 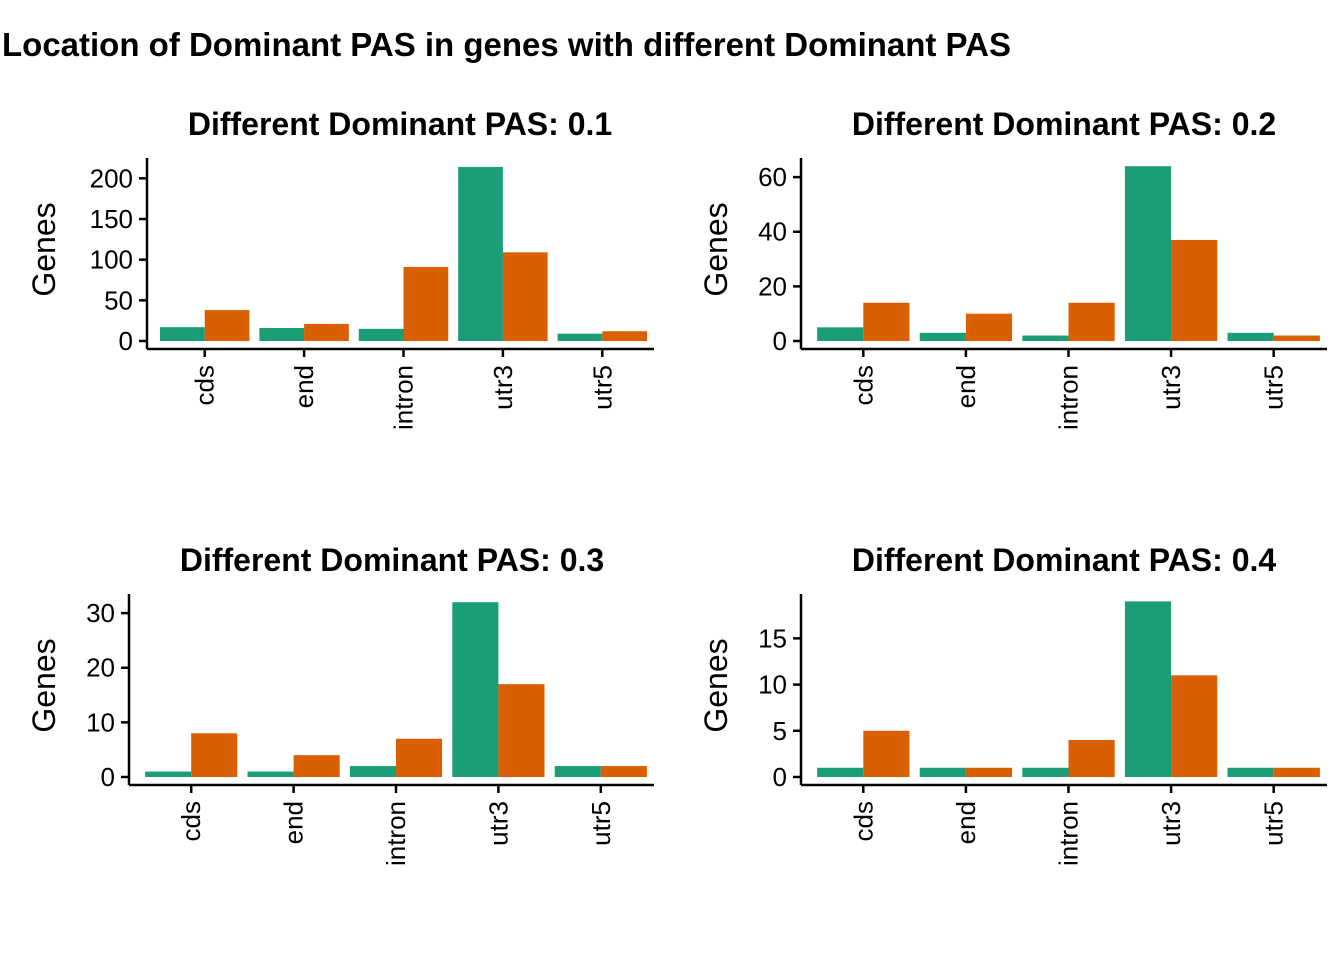 What do you see at coordinates (772, 638) in the screenshot?
I see `y-tick-label: 15` at bounding box center [772, 638].